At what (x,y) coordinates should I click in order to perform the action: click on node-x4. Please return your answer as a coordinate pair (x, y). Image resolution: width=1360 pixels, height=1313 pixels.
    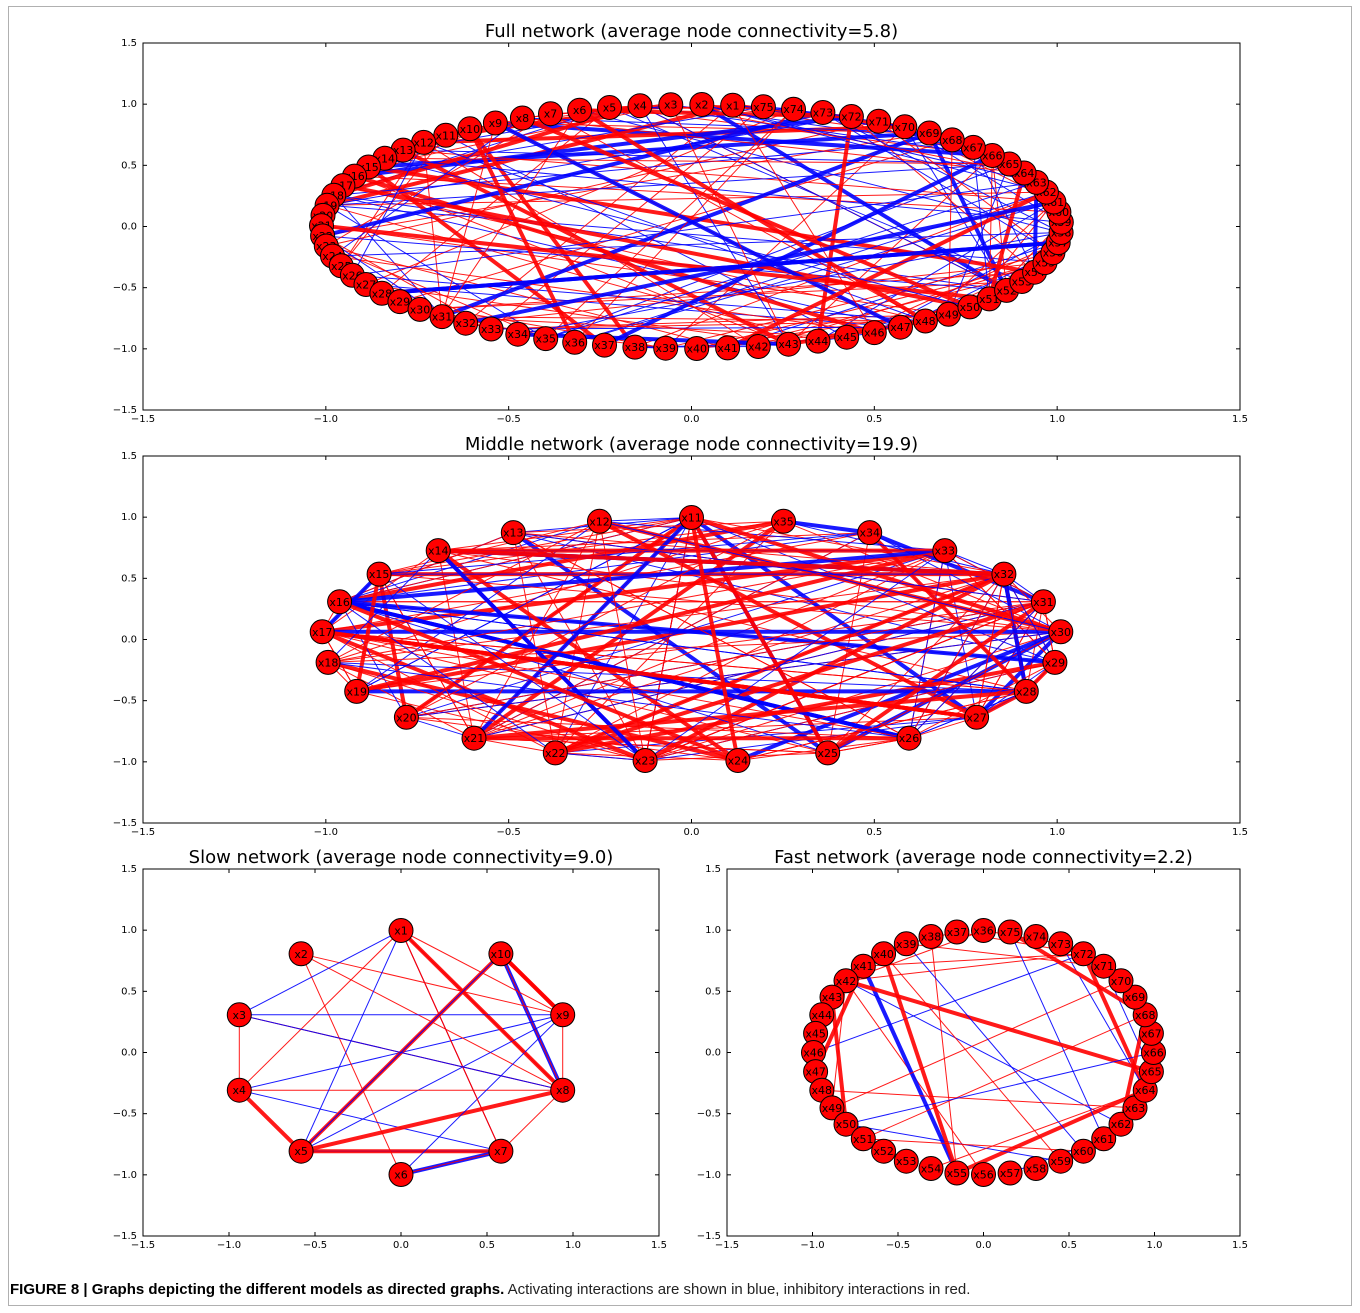
    Looking at the image, I should click on (239, 1090).